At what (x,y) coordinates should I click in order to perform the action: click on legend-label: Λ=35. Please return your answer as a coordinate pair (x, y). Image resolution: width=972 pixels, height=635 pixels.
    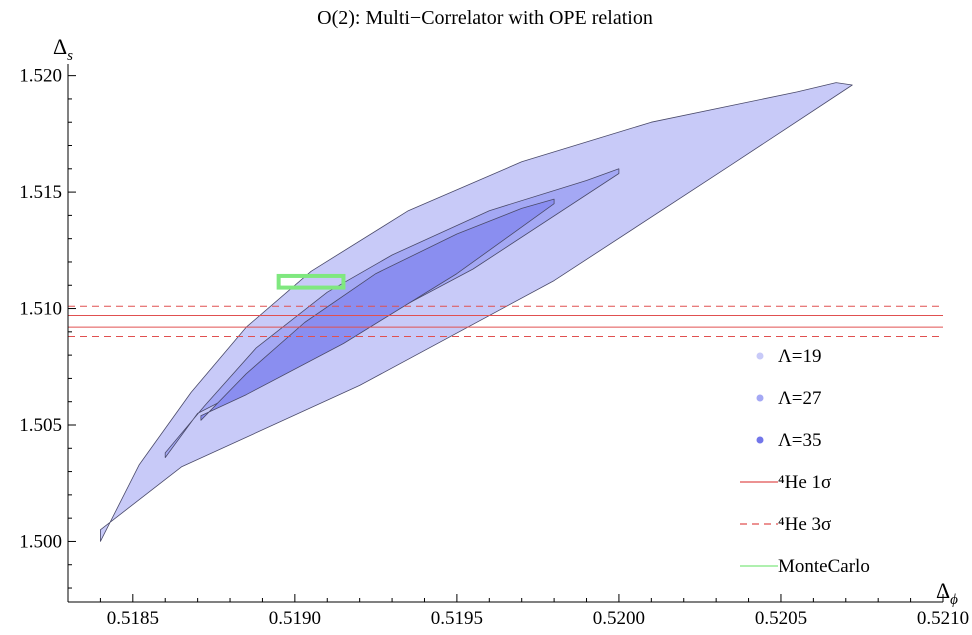
    Looking at the image, I should click on (800, 440).